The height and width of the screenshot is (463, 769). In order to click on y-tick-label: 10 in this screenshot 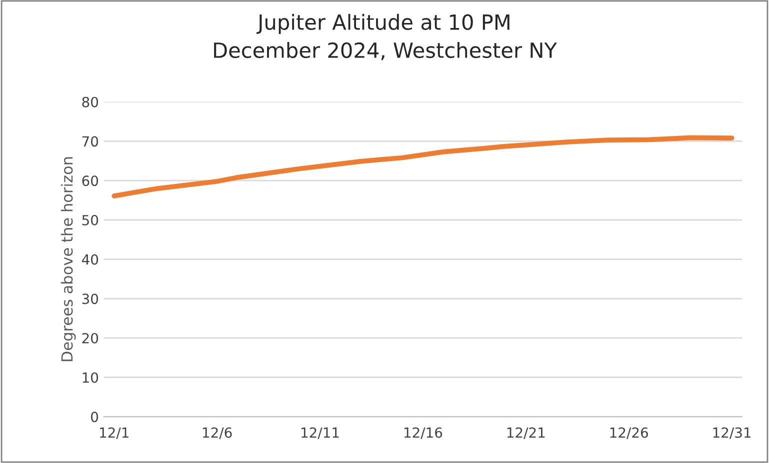, I will do `click(90, 377)`.